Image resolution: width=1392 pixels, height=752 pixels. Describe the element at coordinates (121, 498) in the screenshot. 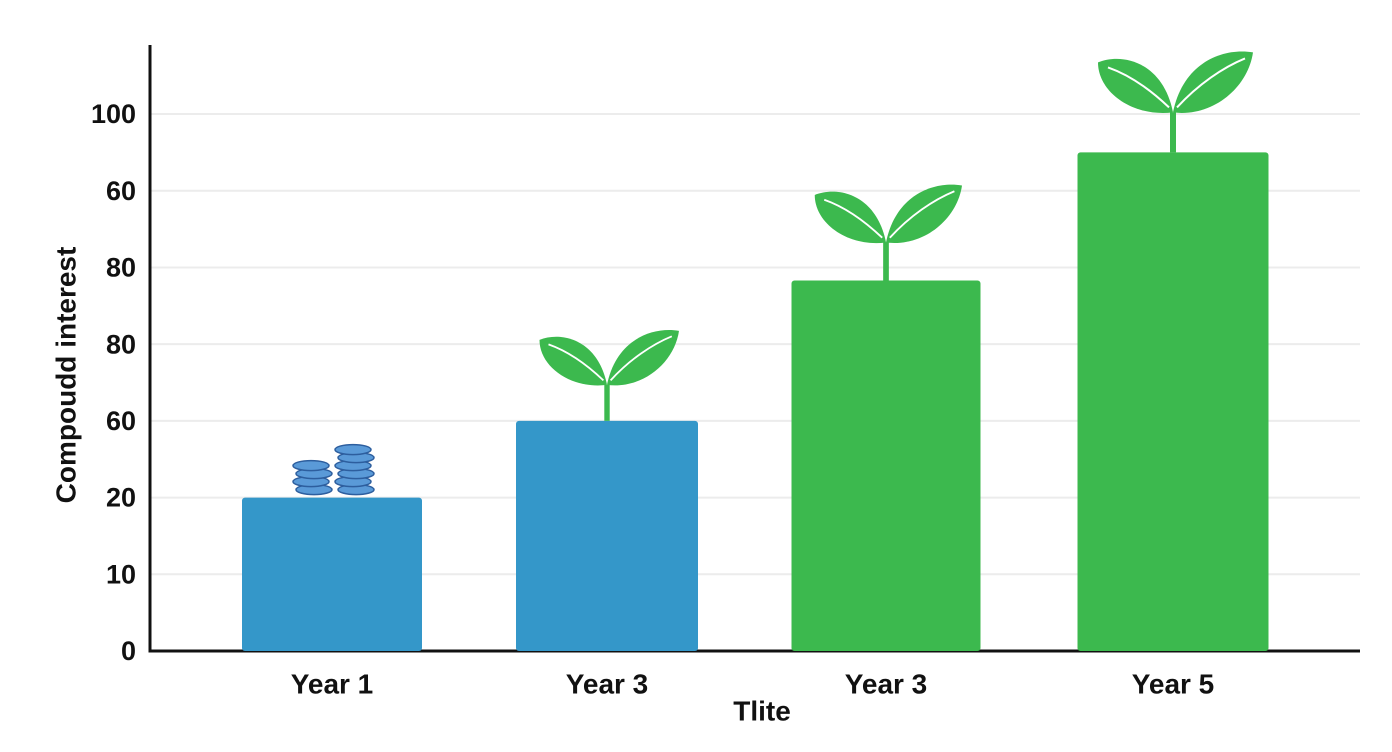

I see `y-tick-label: 20` at that location.